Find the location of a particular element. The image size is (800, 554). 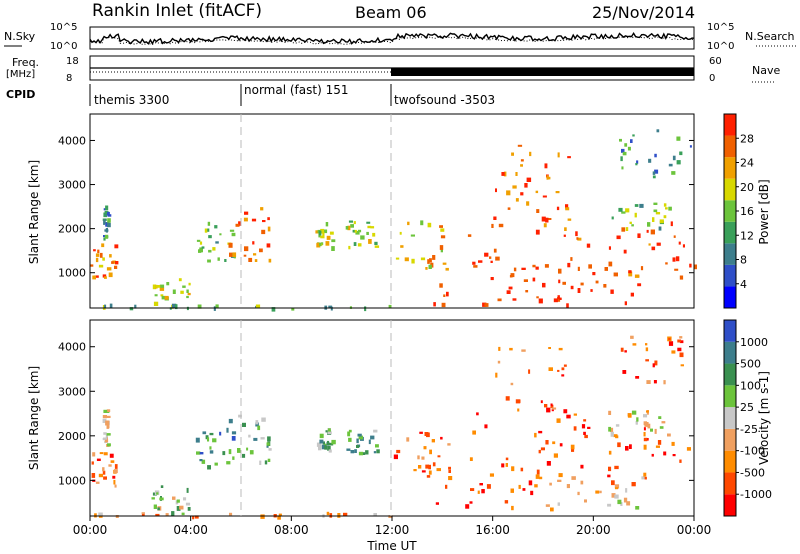

cpid-segment-normal: normal (fast) 151 is located at coordinates (296, 90).